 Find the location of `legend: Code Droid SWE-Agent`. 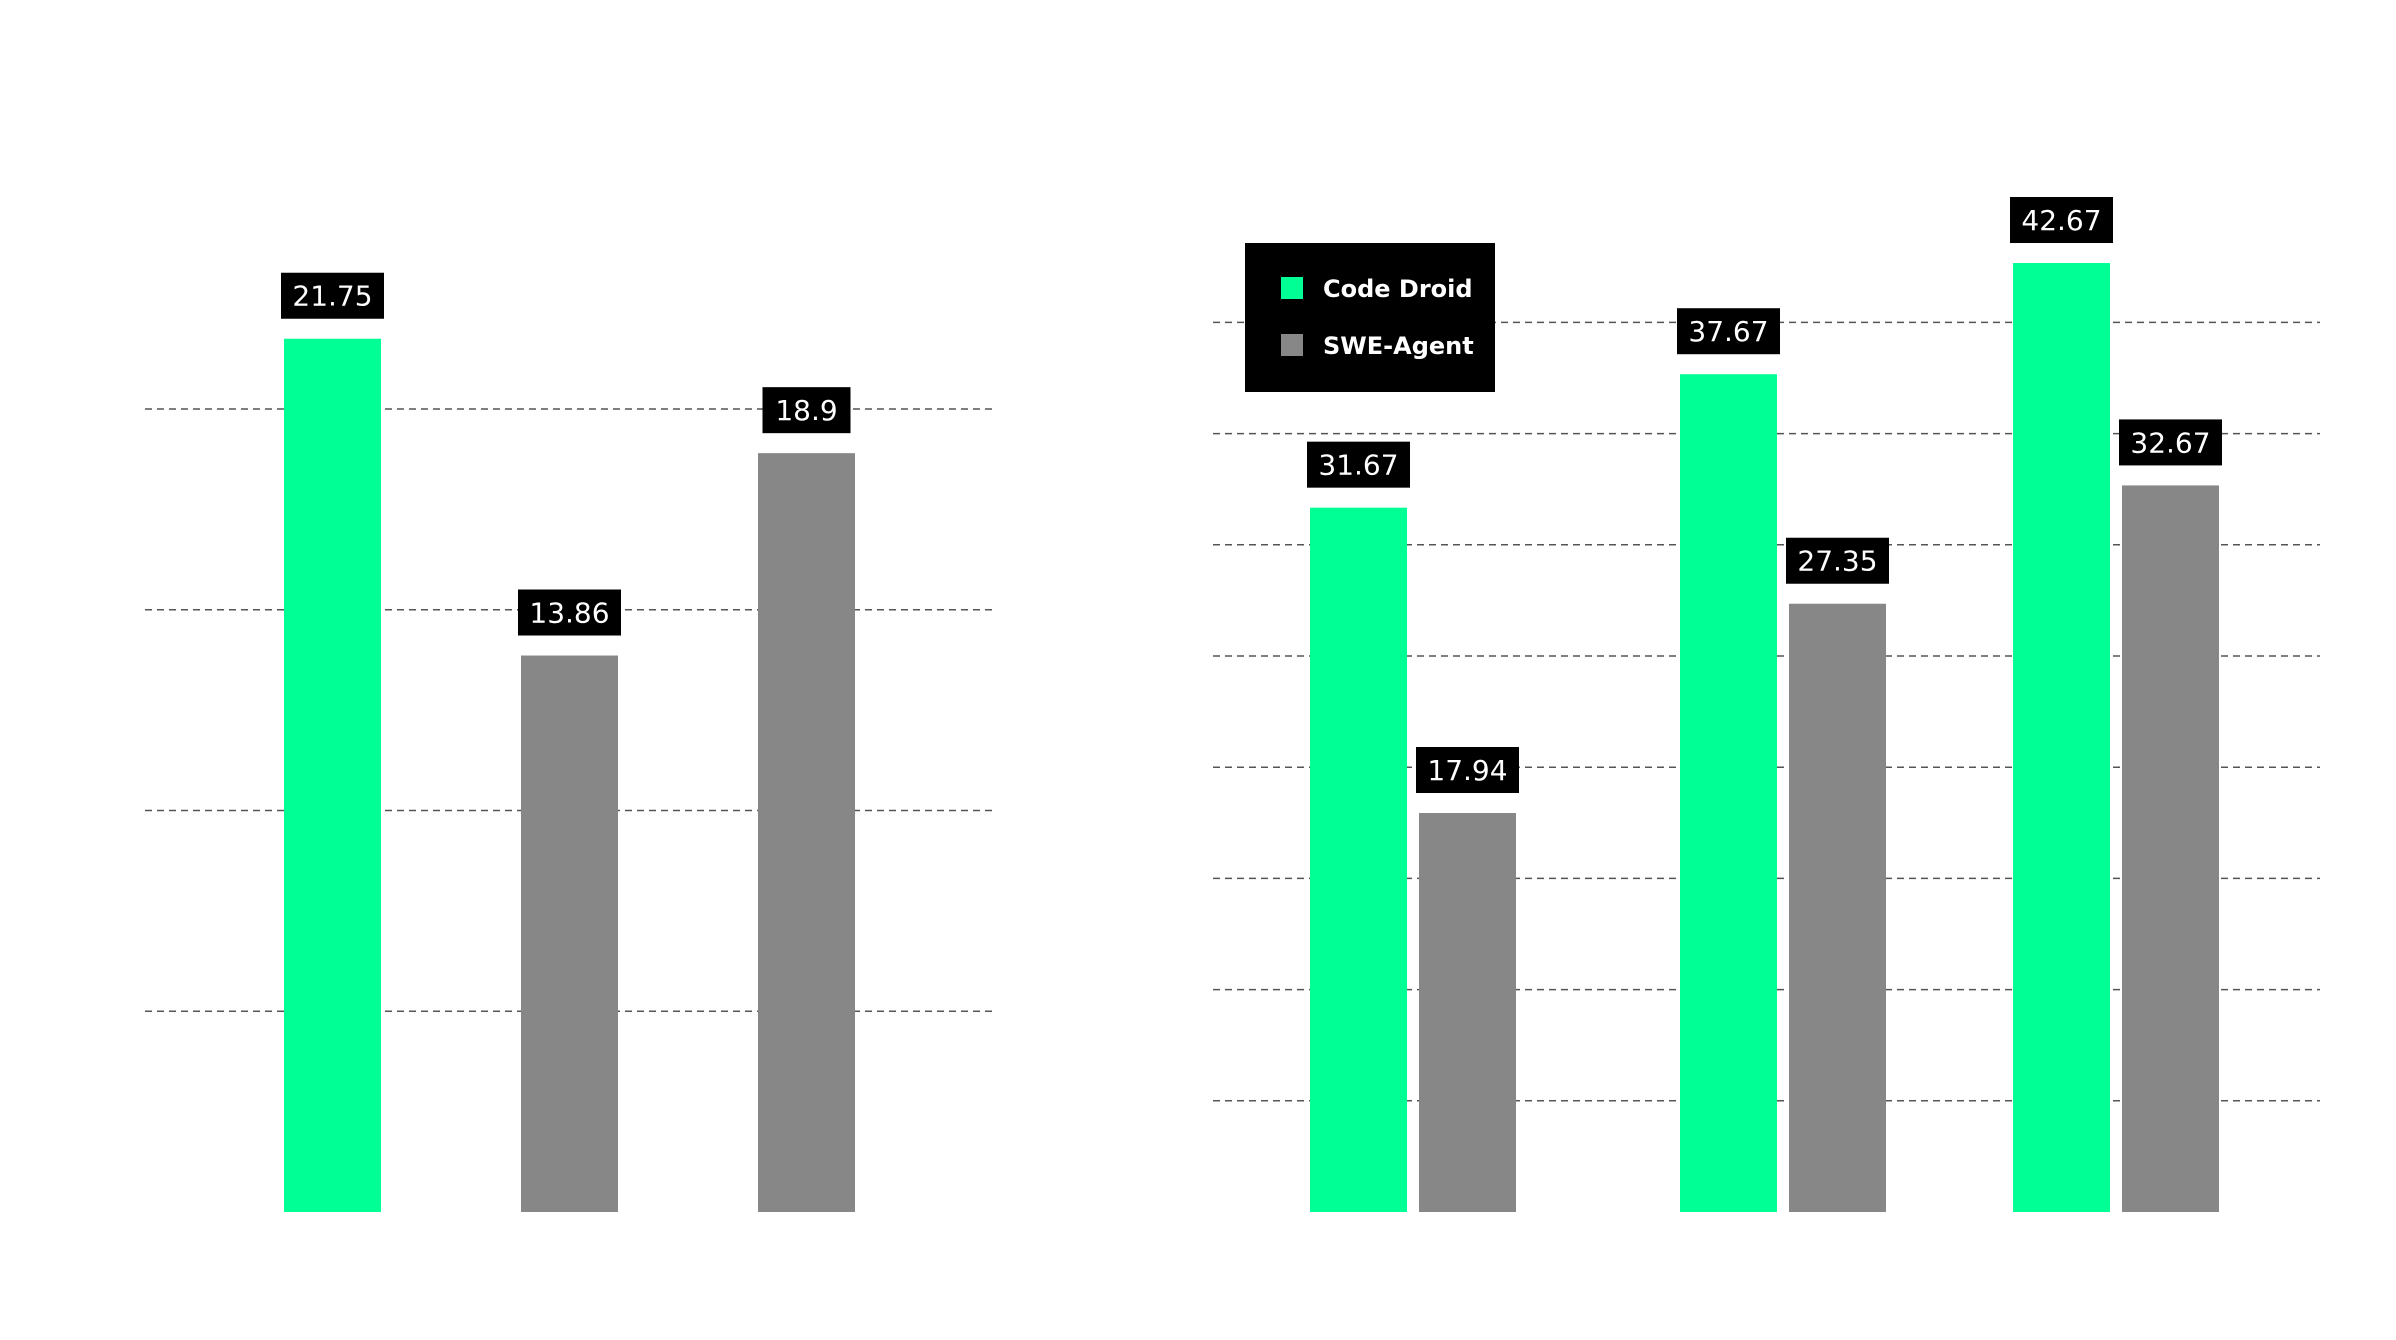

legend: Code Droid SWE-Agent is located at coordinates (1370, 317).